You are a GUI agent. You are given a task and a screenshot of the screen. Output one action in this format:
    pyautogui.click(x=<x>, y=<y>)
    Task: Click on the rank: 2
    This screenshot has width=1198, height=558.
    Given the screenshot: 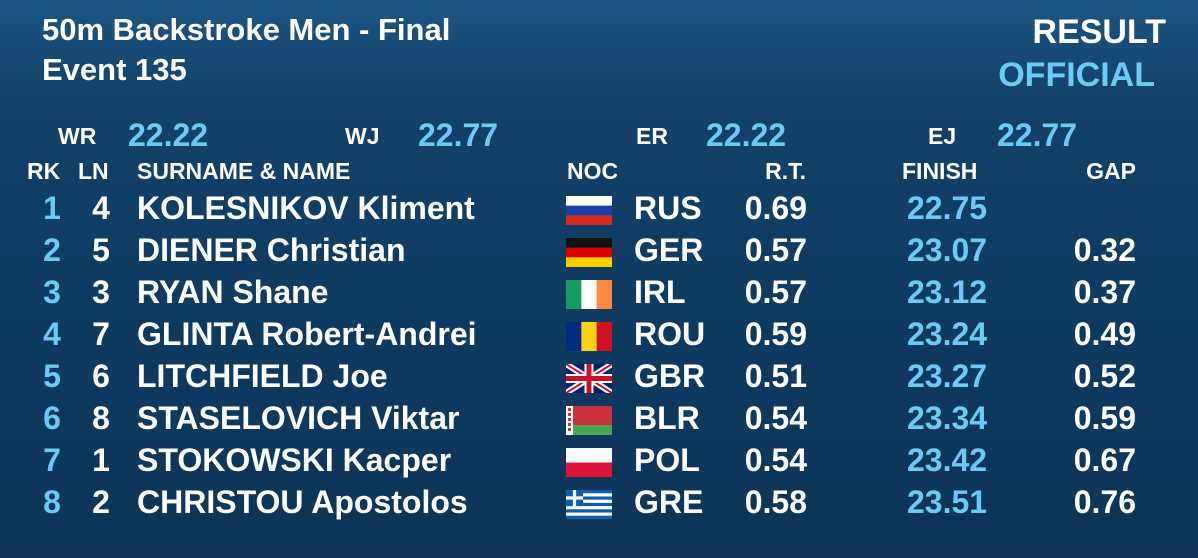 What is the action you would take?
    pyautogui.click(x=52, y=250)
    